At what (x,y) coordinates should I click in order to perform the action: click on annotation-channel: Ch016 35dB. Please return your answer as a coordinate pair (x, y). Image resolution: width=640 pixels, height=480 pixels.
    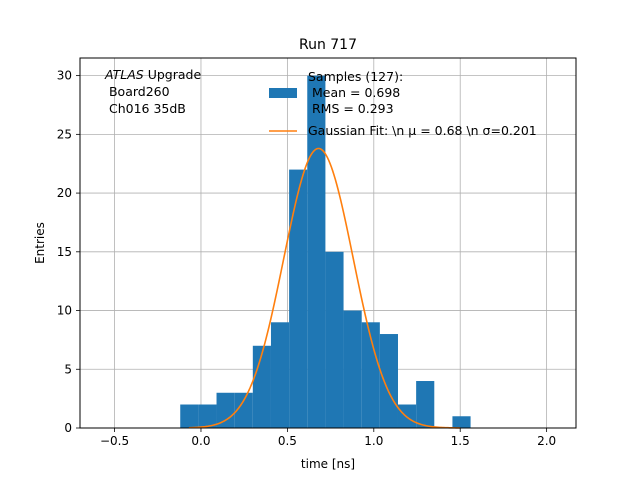
    Looking at the image, I should click on (145, 108).